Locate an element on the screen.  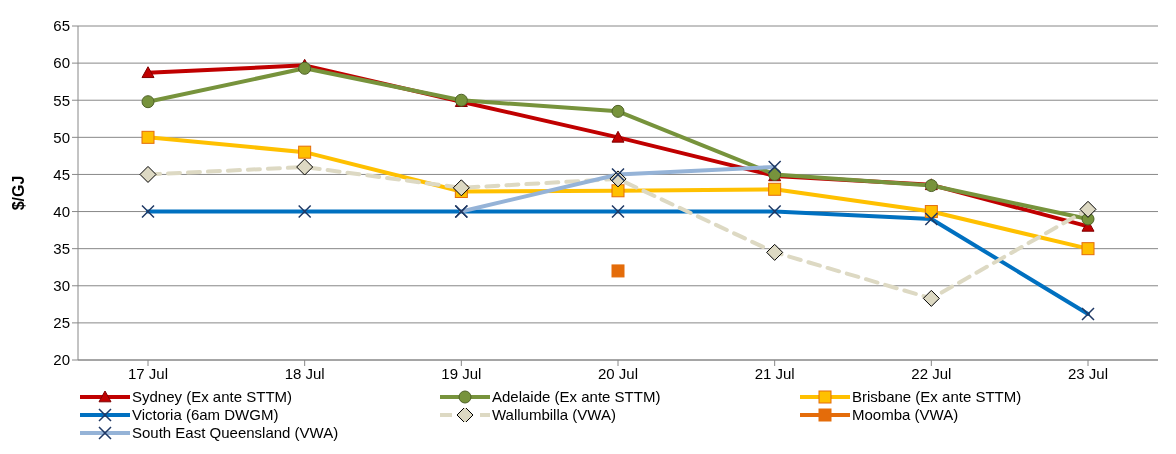
x-tick-label: 23 Jul is located at coordinates (1088, 373).